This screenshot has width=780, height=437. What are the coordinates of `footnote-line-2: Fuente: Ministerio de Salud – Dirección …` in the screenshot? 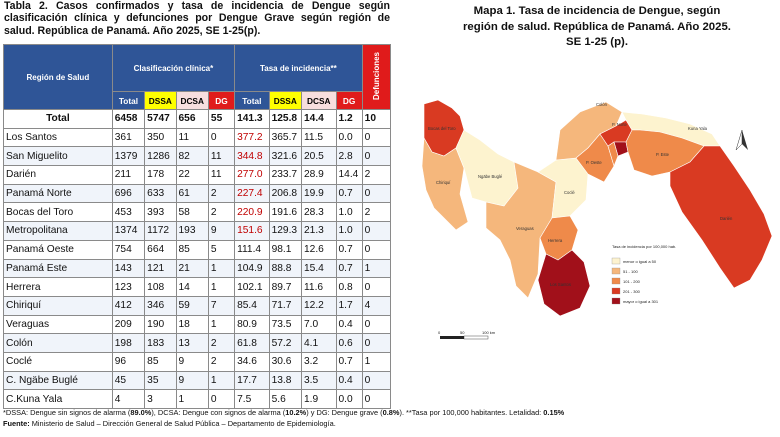 It's located at (390, 424).